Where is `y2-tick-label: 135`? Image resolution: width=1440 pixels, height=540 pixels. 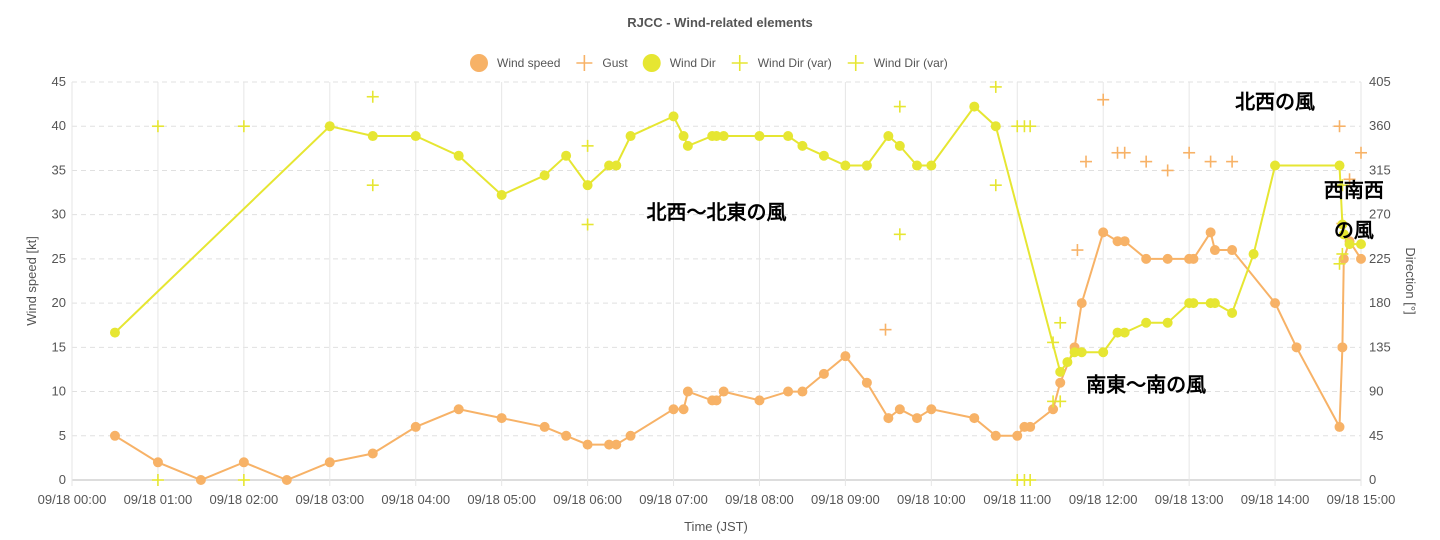 y2-tick-label: 135 is located at coordinates (1380, 346).